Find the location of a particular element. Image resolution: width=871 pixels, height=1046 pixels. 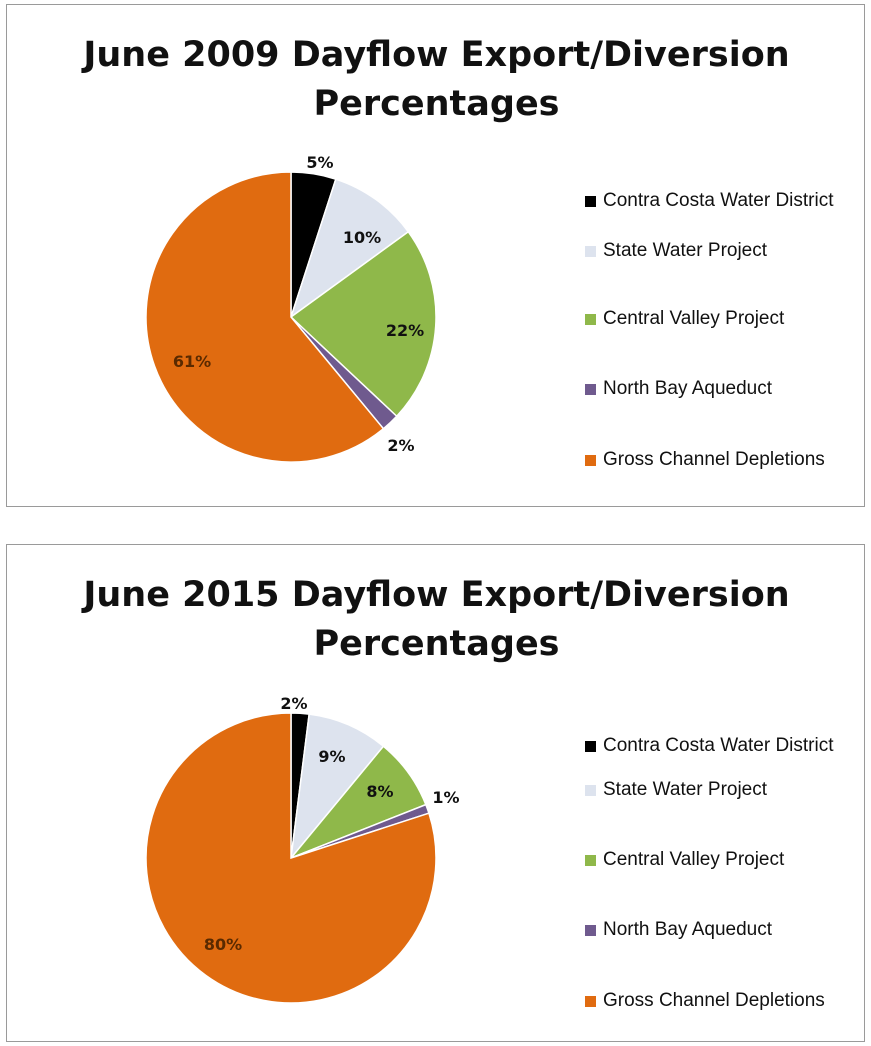

chart-title-line-1: June 2009 Dayflow Export/Diversion is located at coordinates (436, 55).